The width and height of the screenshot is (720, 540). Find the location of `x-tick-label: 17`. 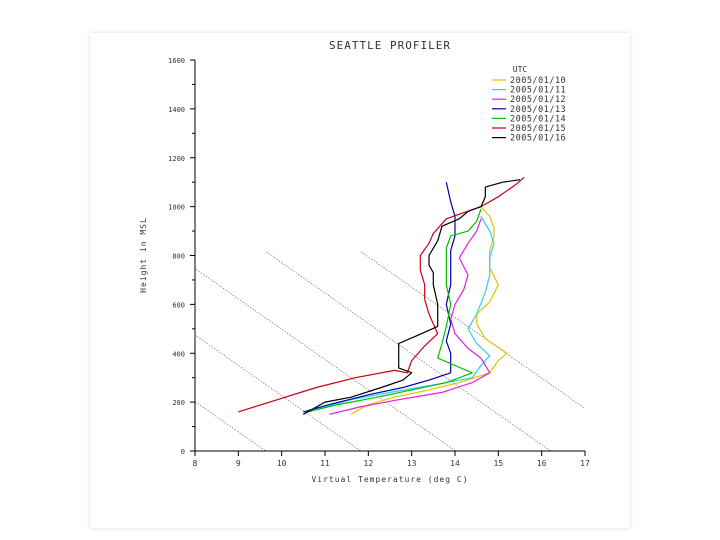

x-tick-label: 17 is located at coordinates (585, 463).